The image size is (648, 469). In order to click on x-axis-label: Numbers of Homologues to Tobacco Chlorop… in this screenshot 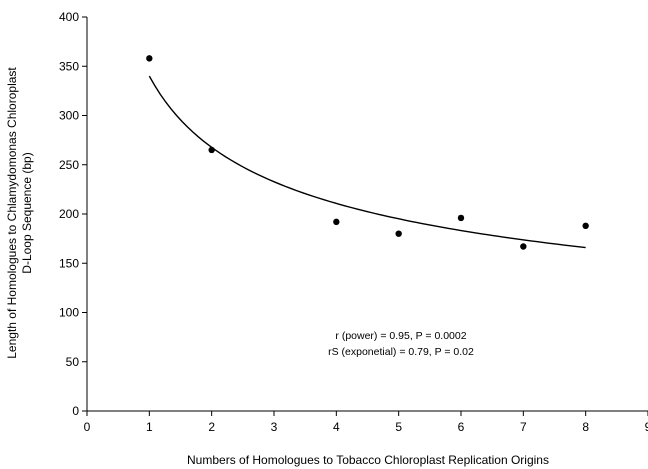, I will do `click(368, 460)`.